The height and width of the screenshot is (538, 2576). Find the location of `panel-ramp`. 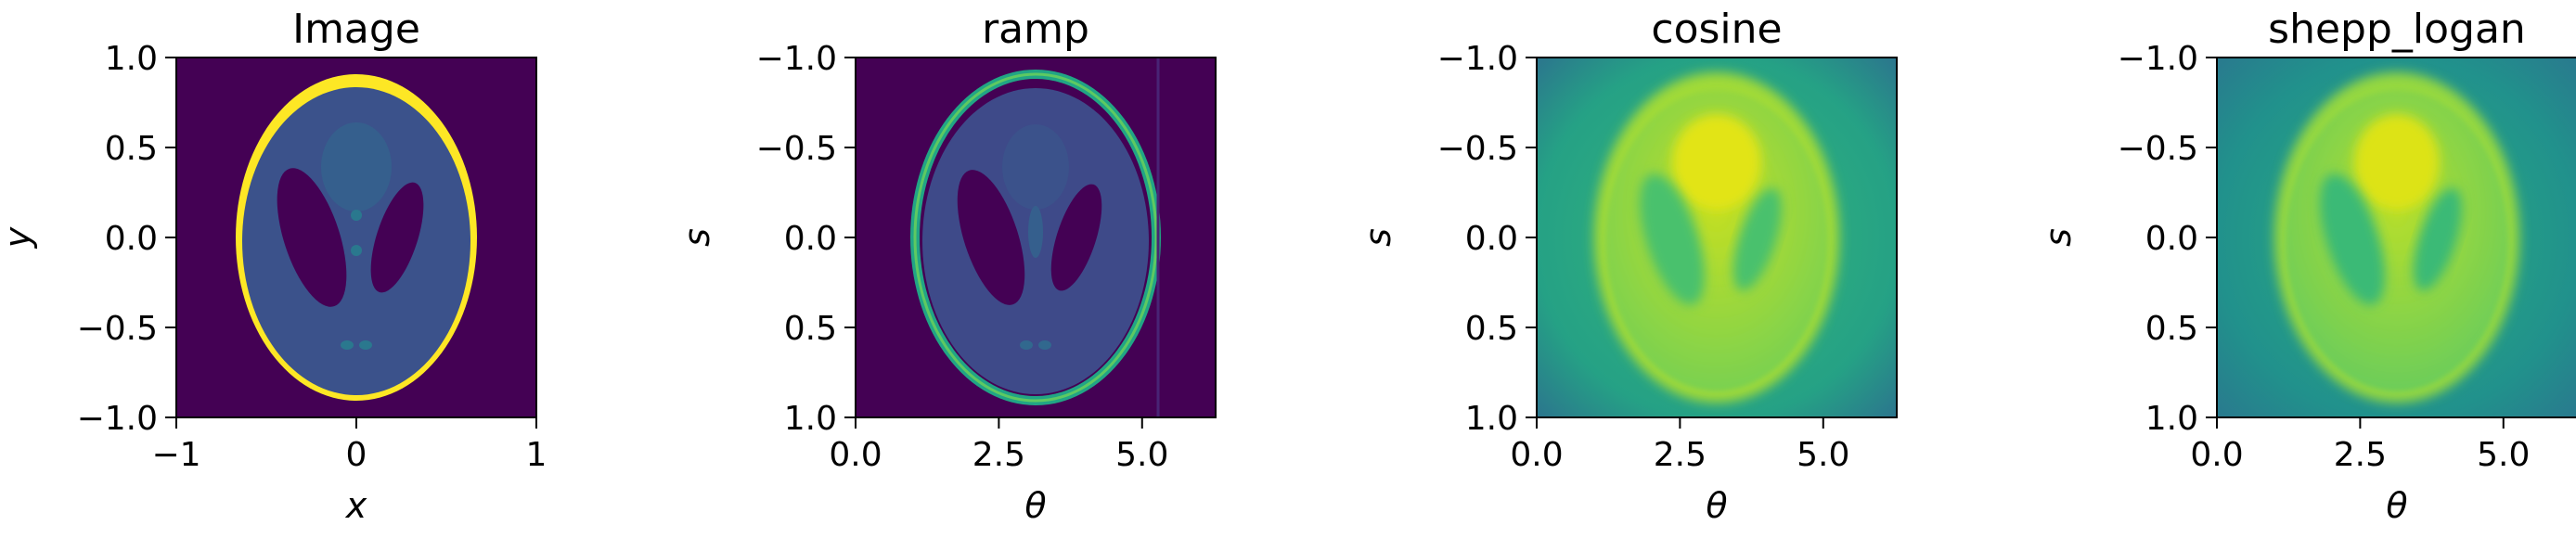

panel-ramp is located at coordinates (1036, 237).